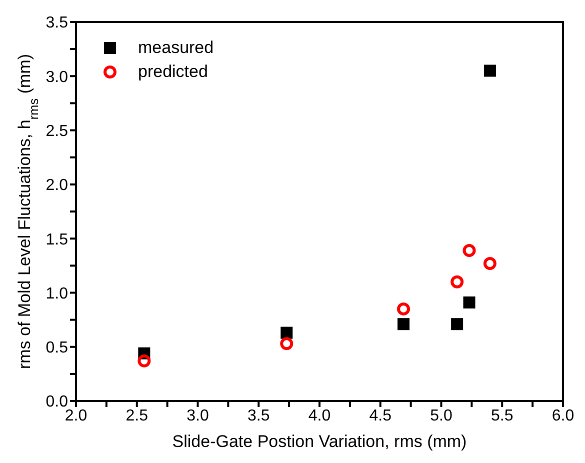 The width and height of the screenshot is (585, 463). I want to click on x-axis-title: Slide-Gate Postion Variation, rms (mm), so click(319, 441).